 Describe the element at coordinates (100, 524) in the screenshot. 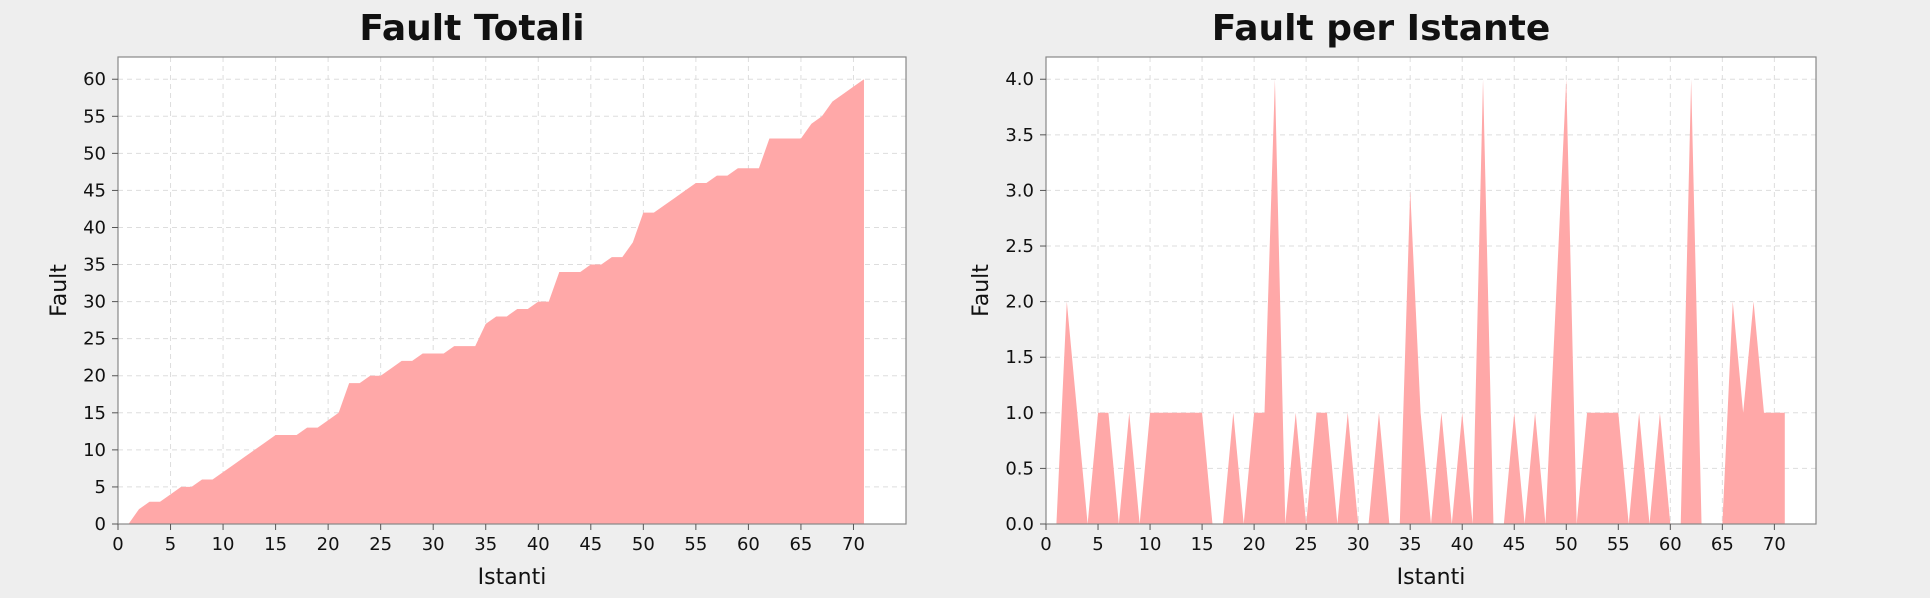

I see `y-tick-label: 0` at that location.